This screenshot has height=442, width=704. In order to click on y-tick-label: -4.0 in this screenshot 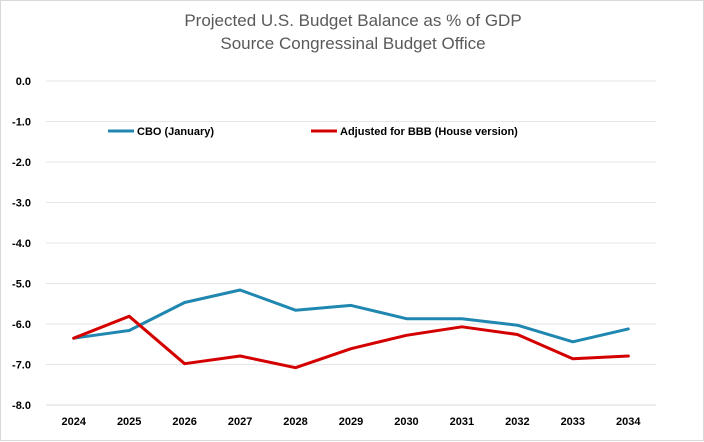, I will do `click(21, 244)`.